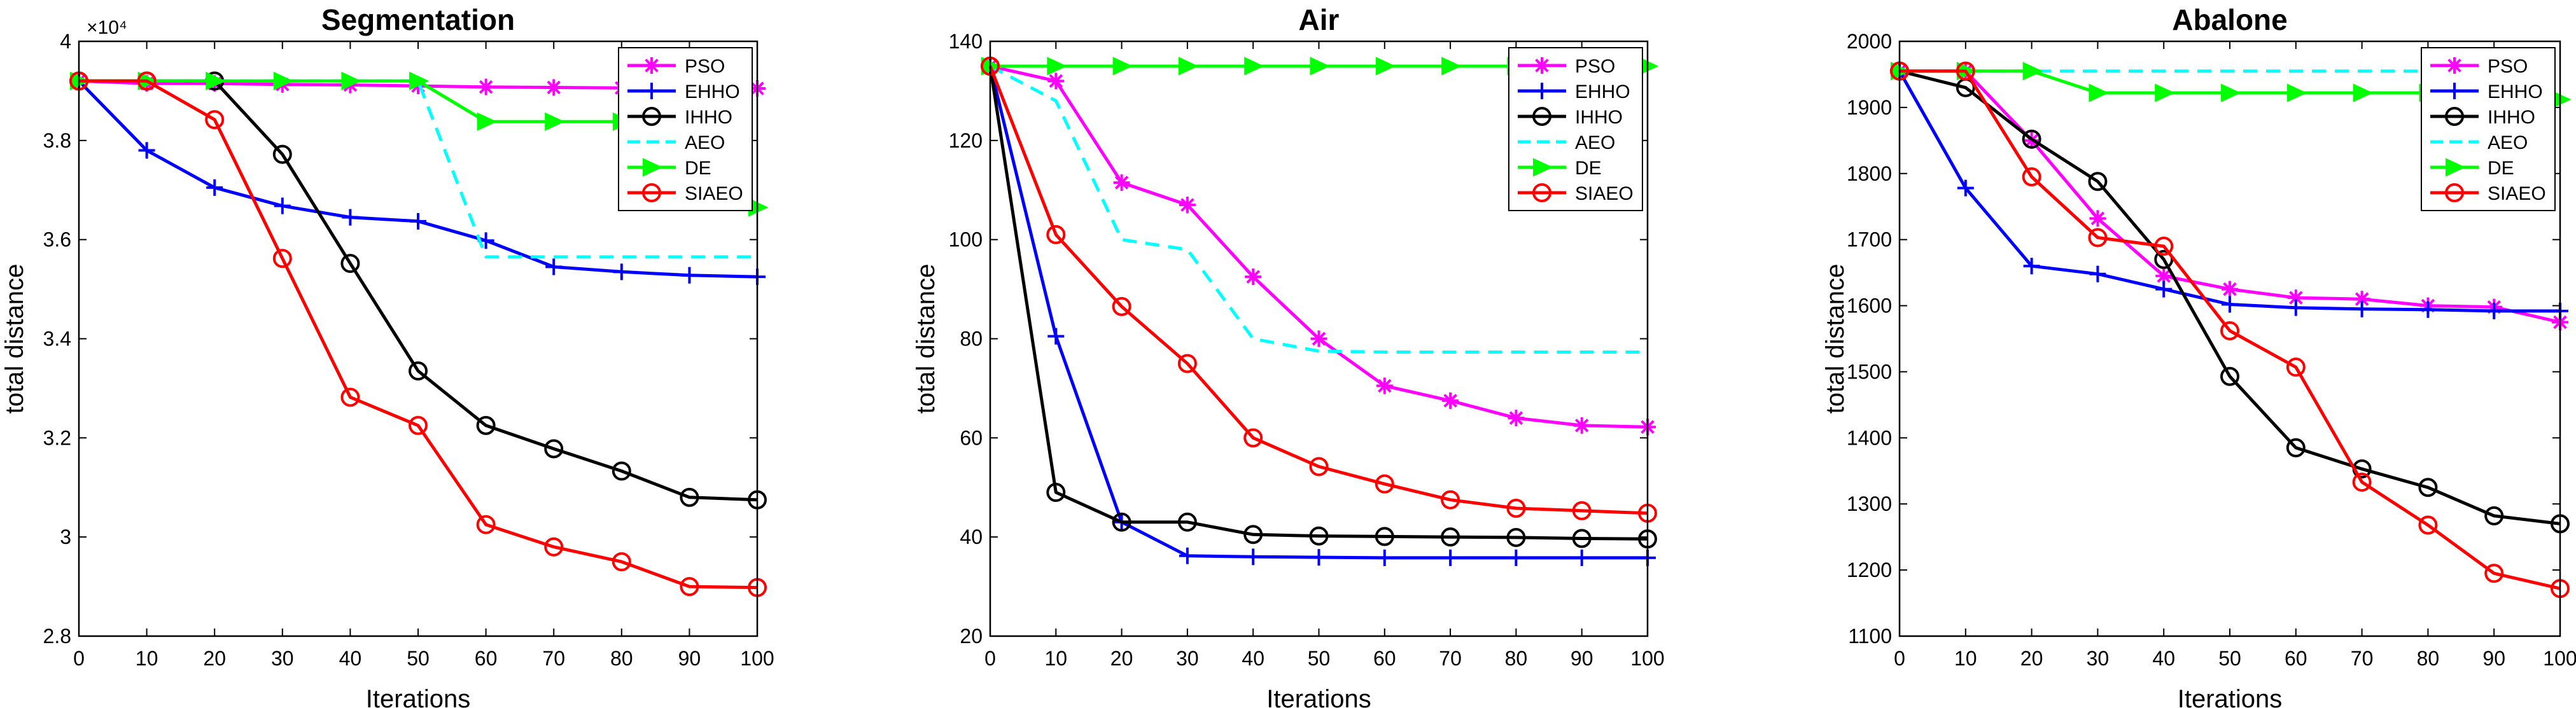 The width and height of the screenshot is (2576, 708). I want to click on y-tick-label: 1300, so click(1869, 503).